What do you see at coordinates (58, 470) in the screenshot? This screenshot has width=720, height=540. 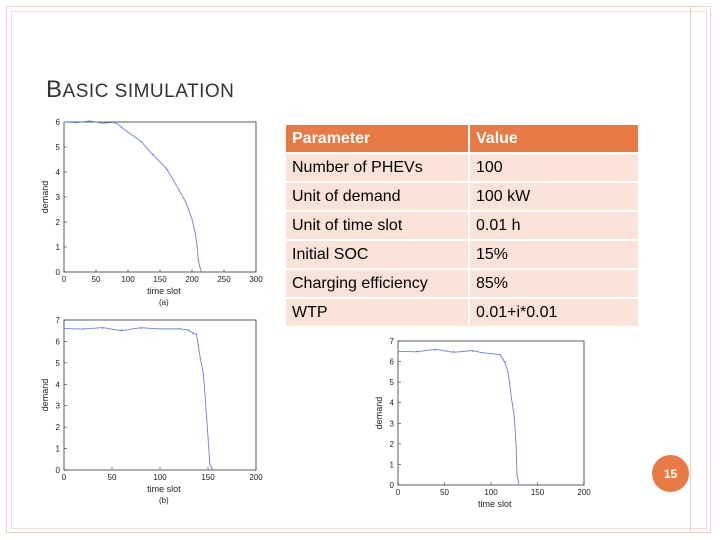 I see `y-tick-label: 0` at bounding box center [58, 470].